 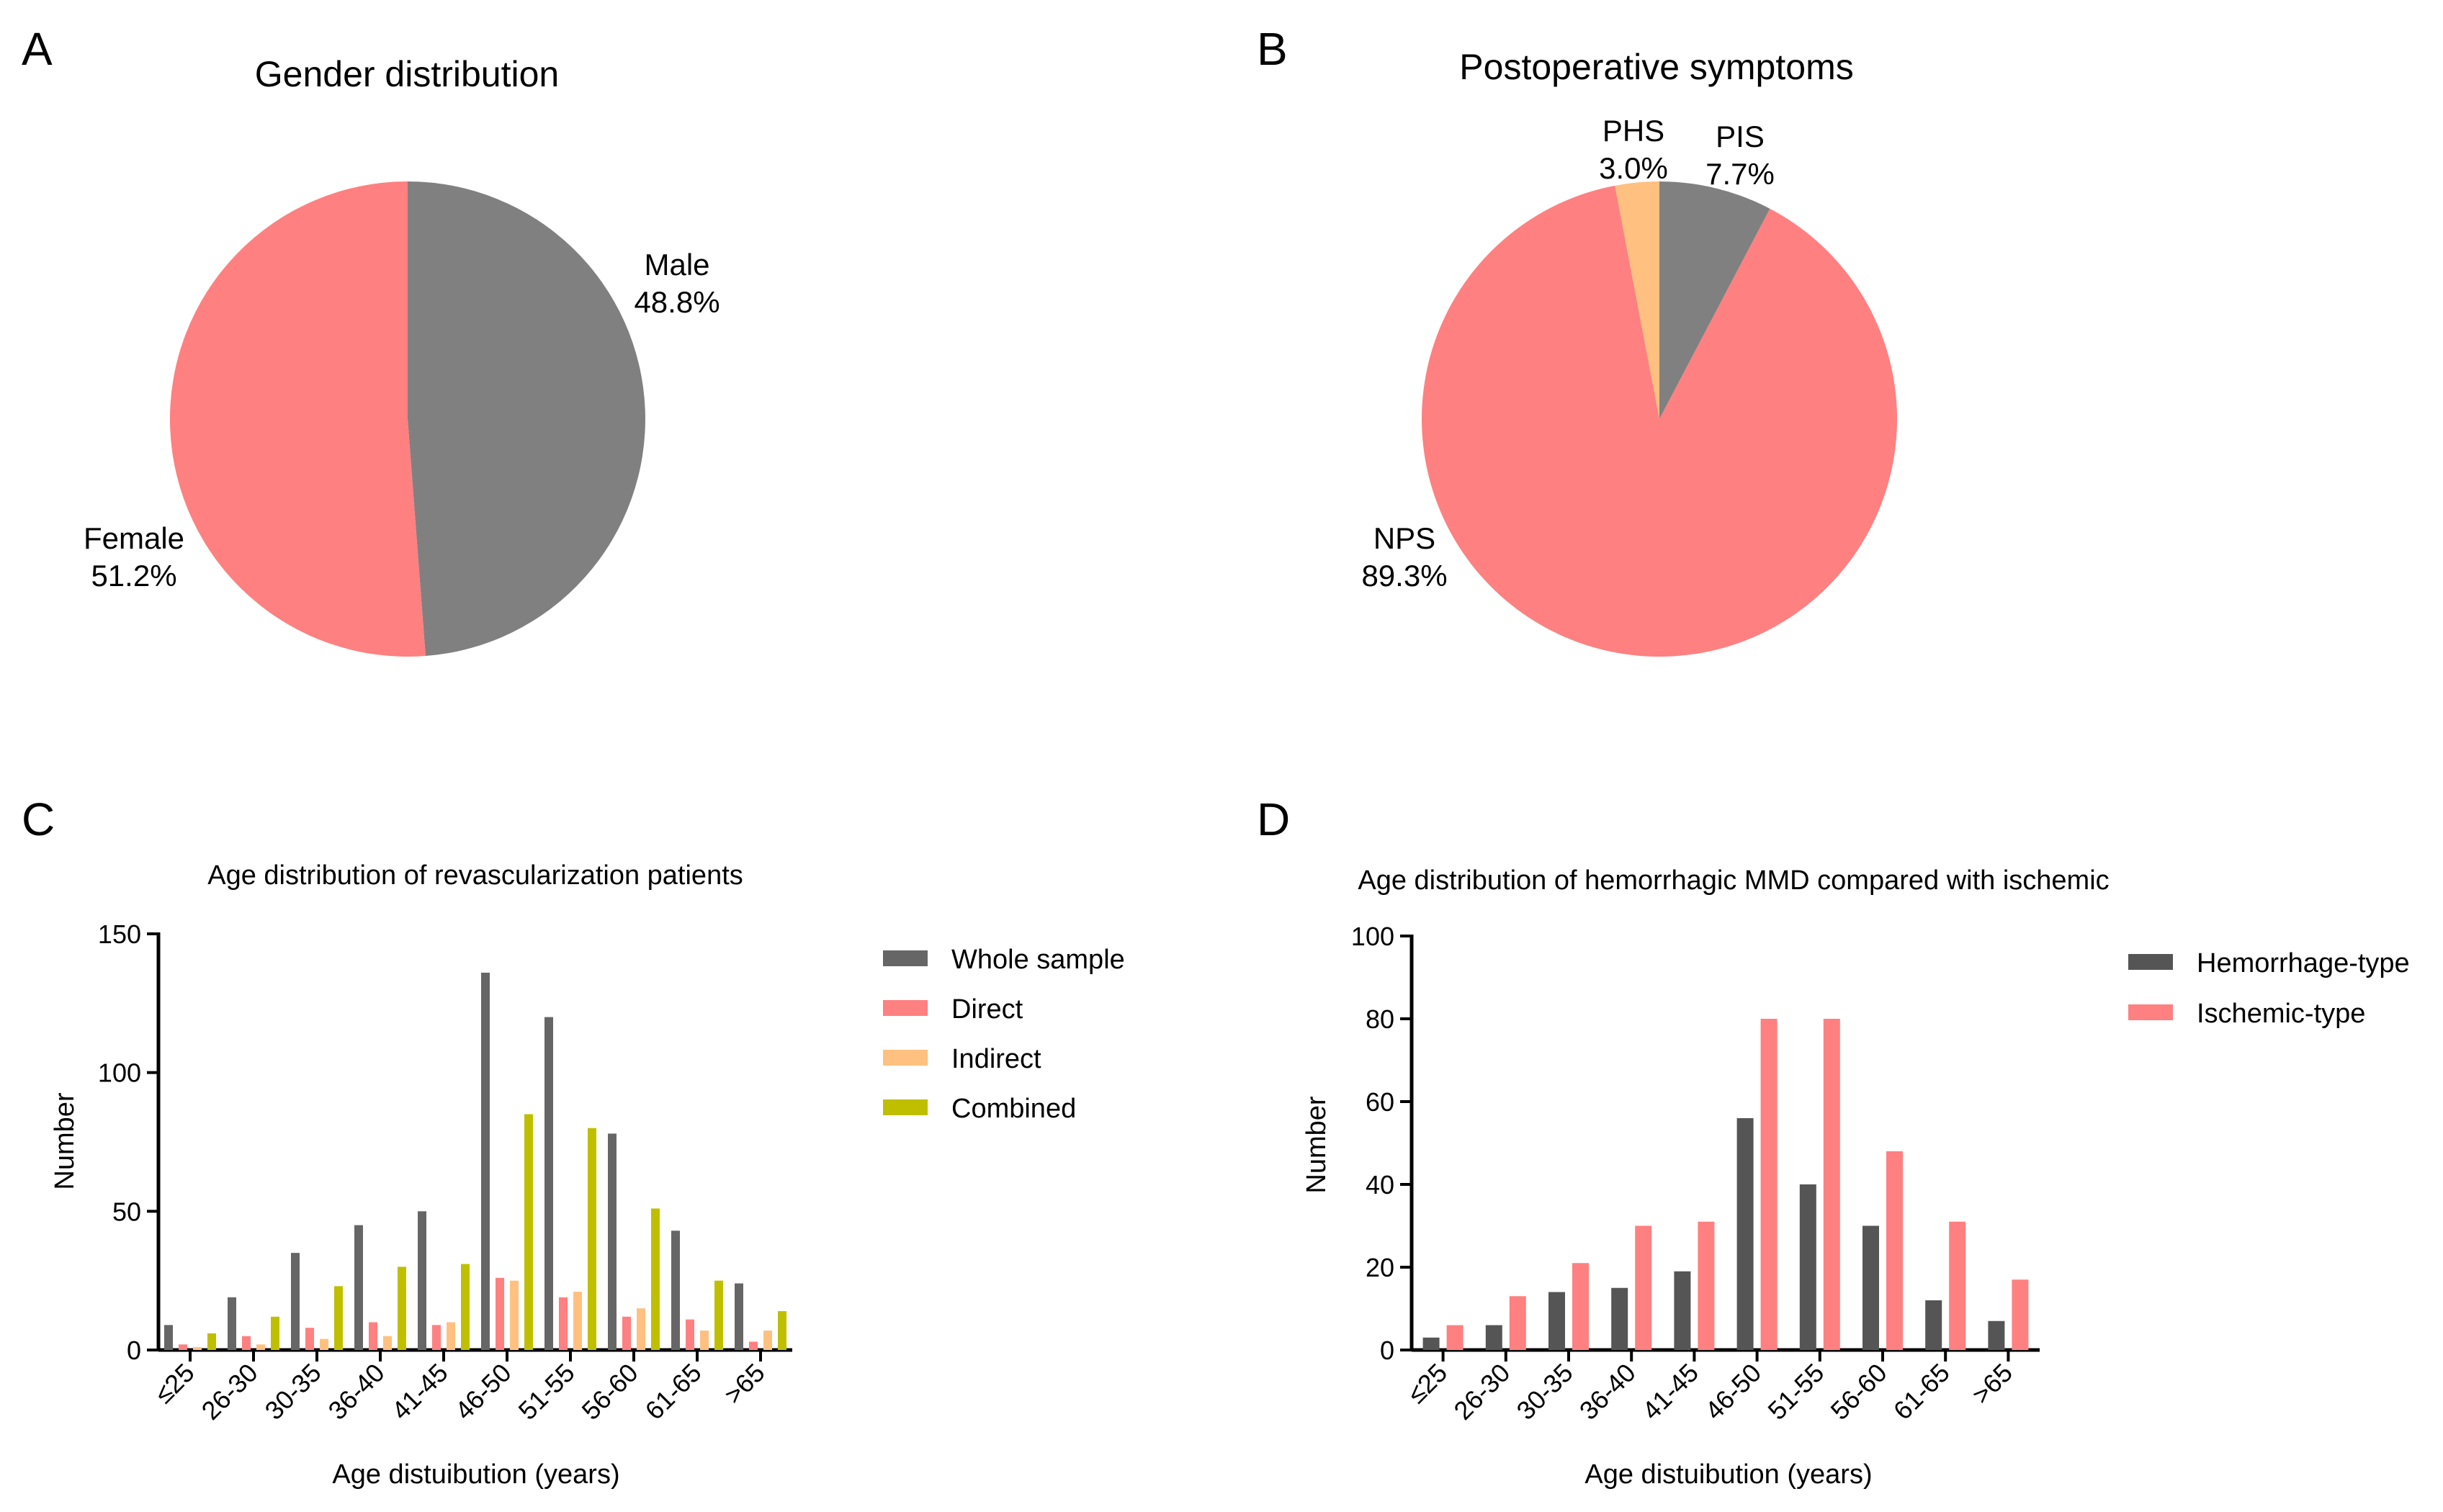 What do you see at coordinates (183, 1347) in the screenshot?
I see `bar-direct-le25` at bounding box center [183, 1347].